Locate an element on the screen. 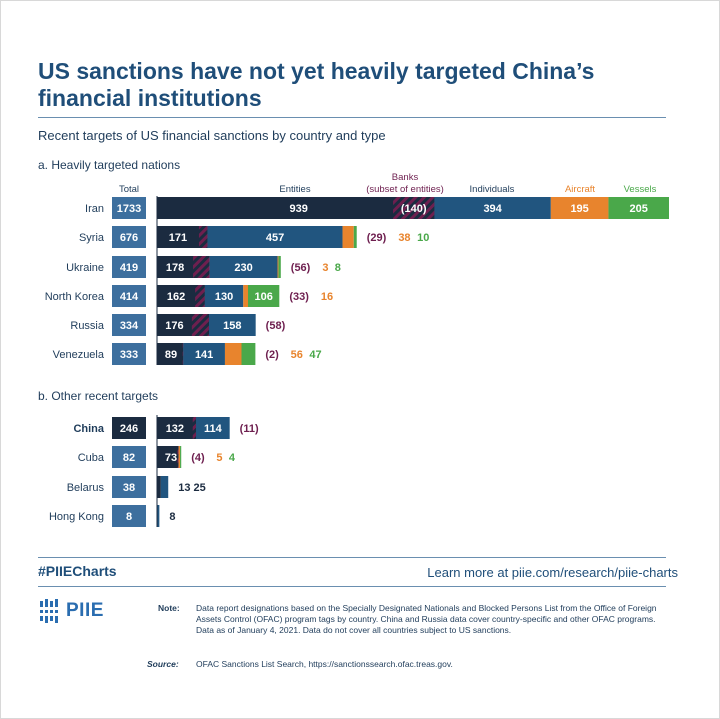 The height and width of the screenshot is (719, 720). bar-vessels-cuba is located at coordinates (181, 457).